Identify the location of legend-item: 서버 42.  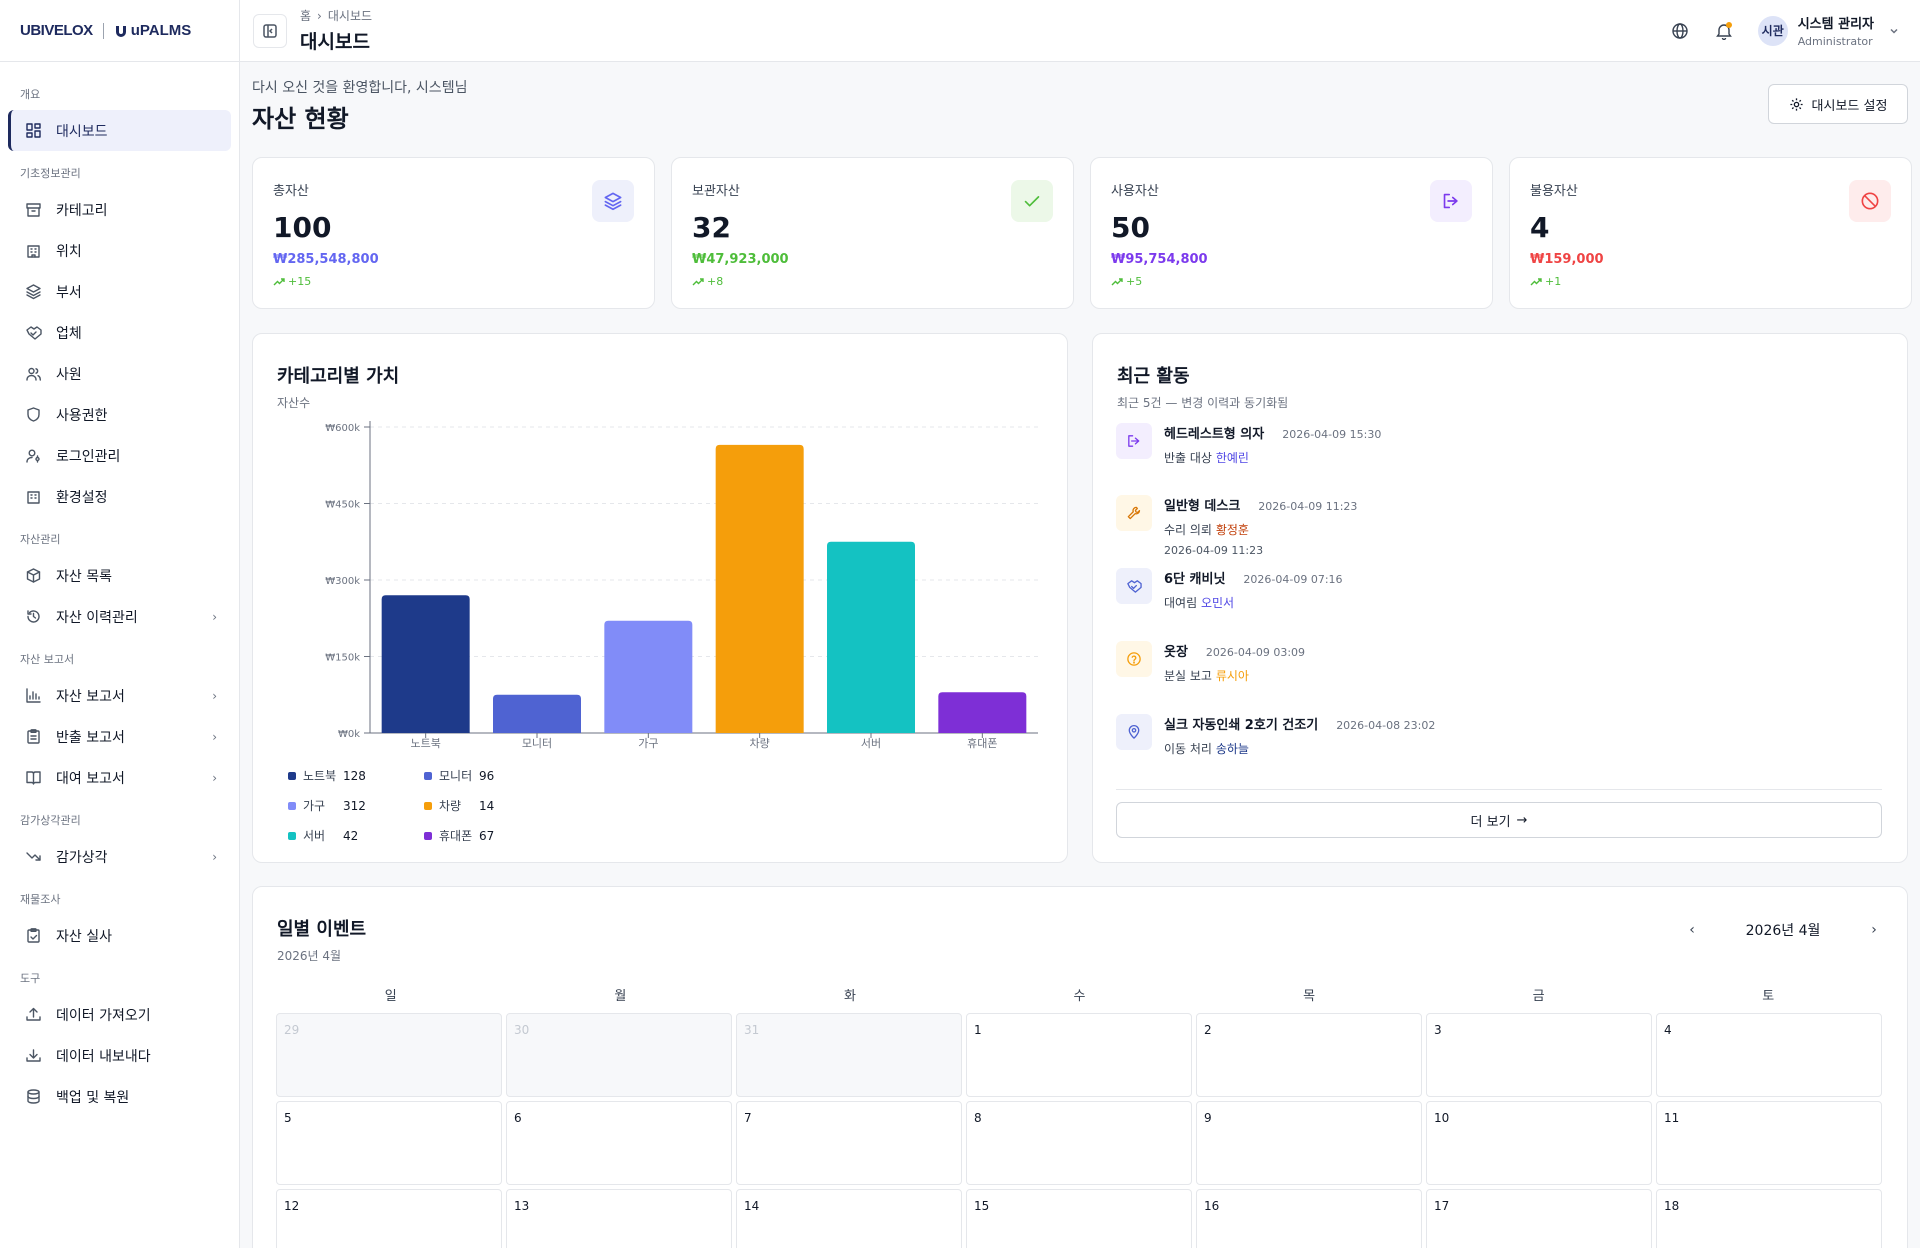
(356, 835).